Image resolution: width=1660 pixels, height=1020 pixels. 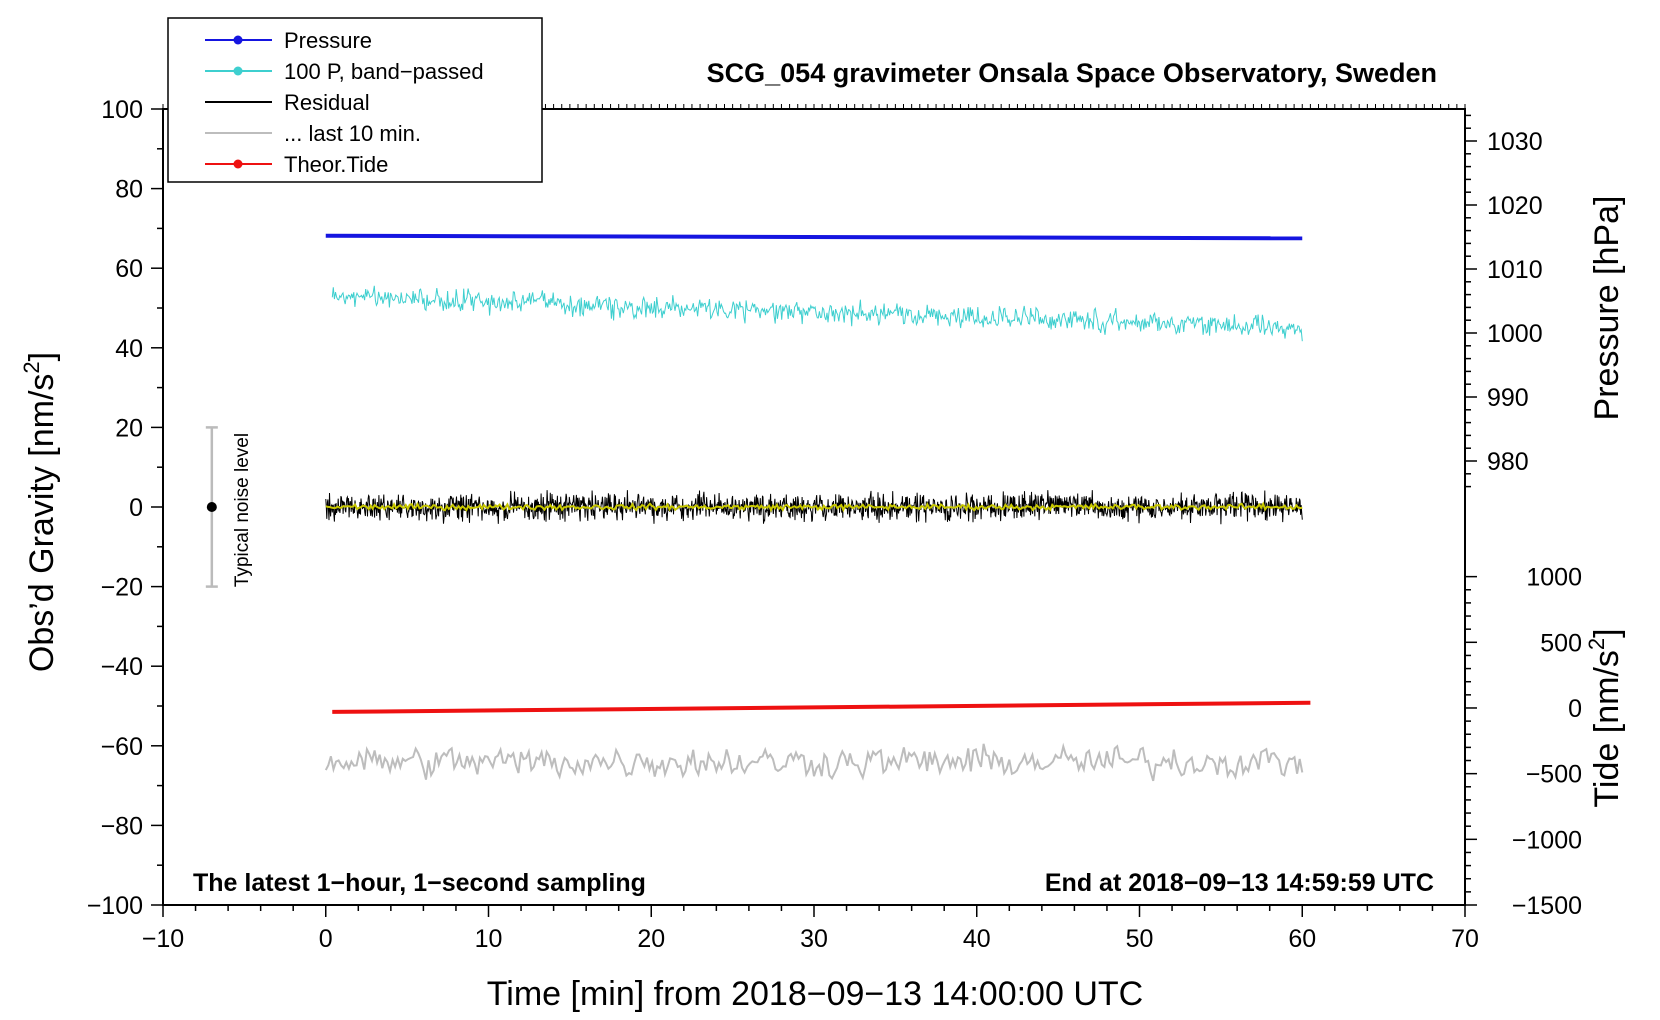 I want to click on y-axis-title-main: Obs’d Gravity [nm/s, so click(x=42, y=523).